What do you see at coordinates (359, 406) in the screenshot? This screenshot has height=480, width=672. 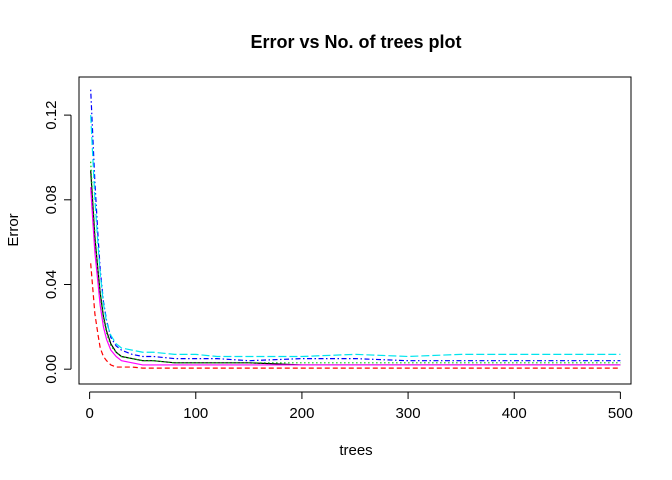 I see `x-axis: 0 100 200 300 400 500` at bounding box center [359, 406].